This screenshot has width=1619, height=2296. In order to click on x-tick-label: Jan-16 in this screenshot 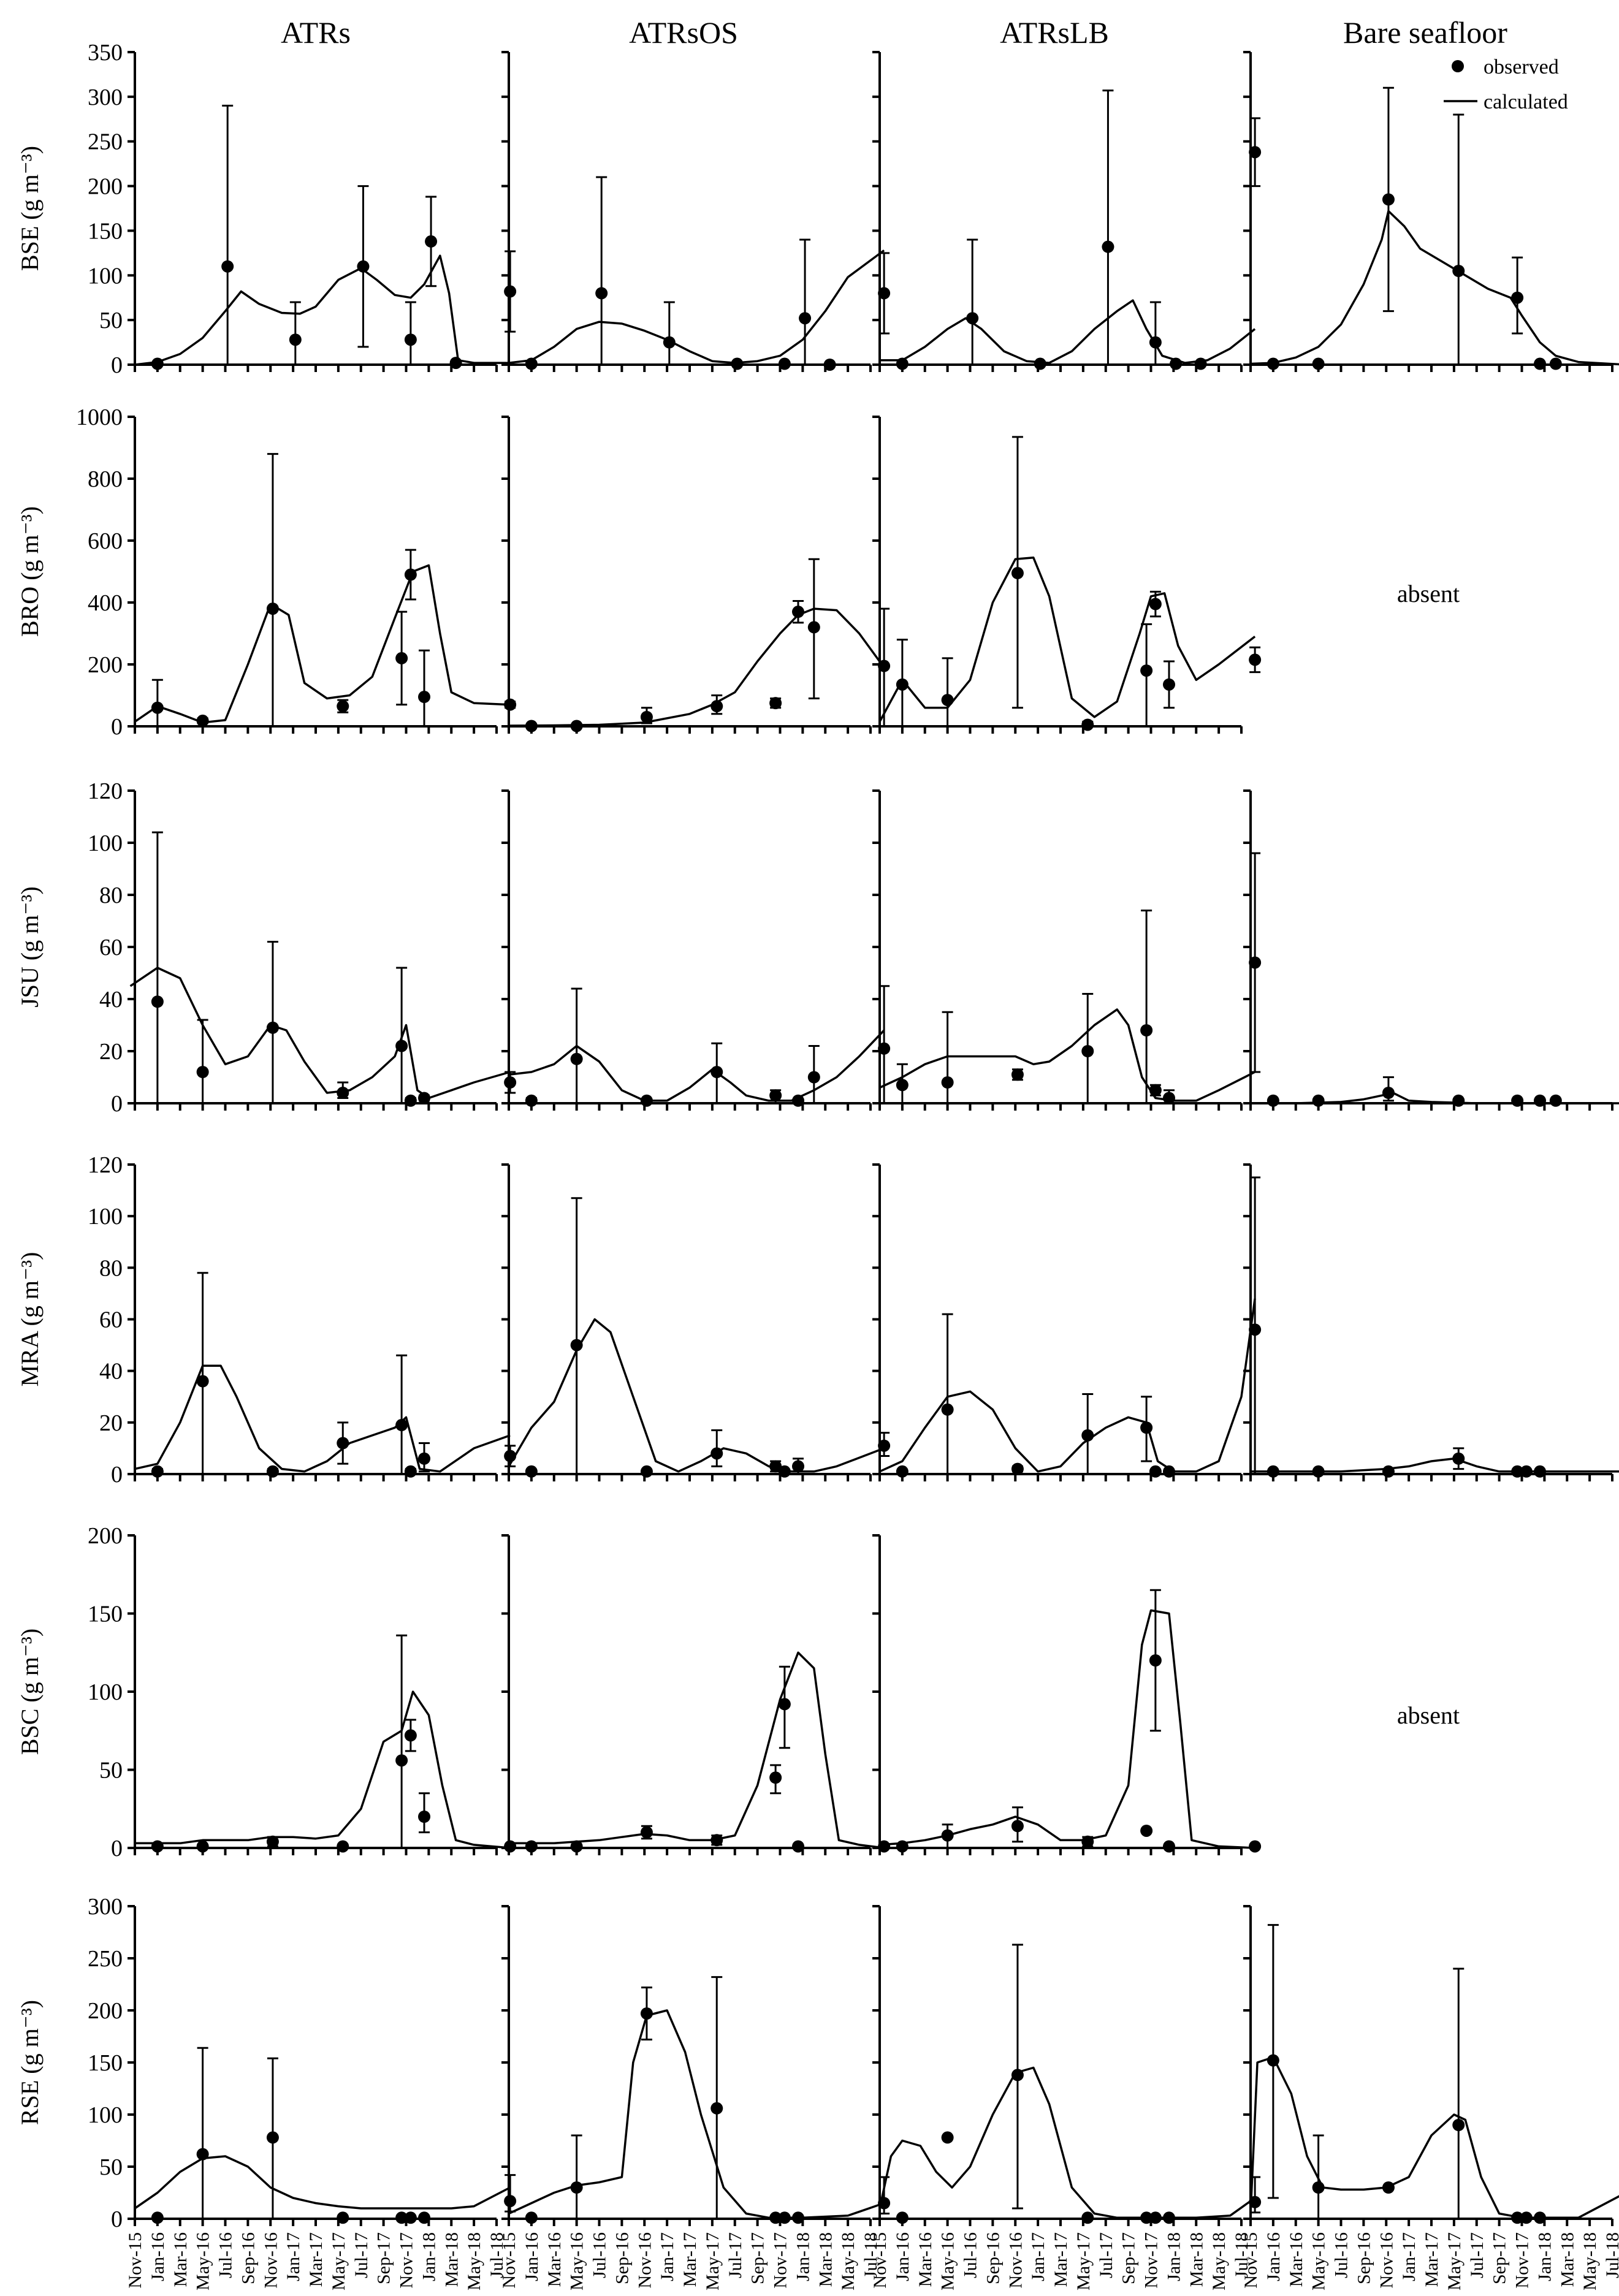, I will do `click(1273, 2256)`.